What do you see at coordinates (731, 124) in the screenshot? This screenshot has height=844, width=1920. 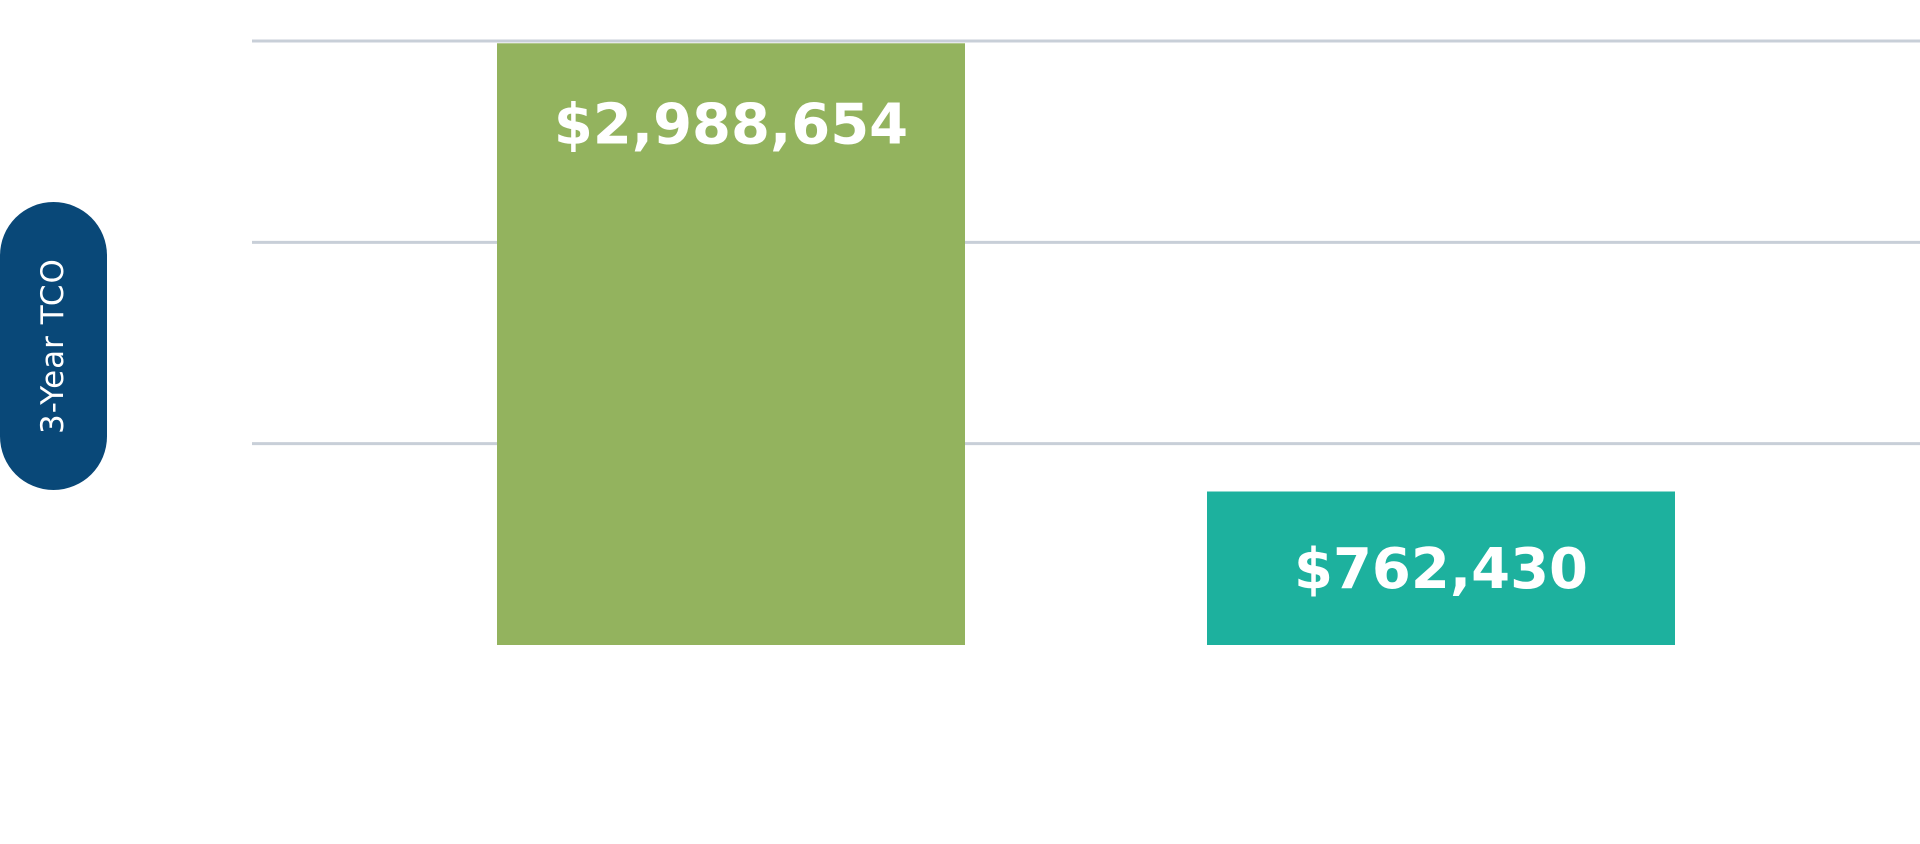 I see `bar-value-label-1: $2,988,654` at bounding box center [731, 124].